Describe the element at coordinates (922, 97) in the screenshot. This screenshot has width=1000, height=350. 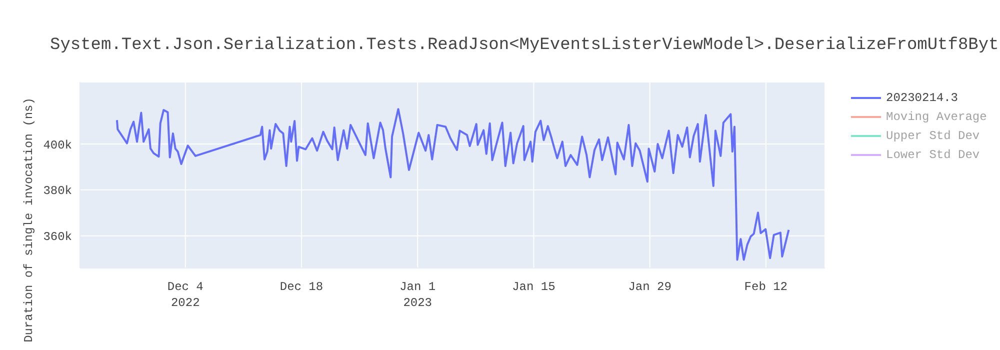
I see `legend-label: 20230214.3` at that location.